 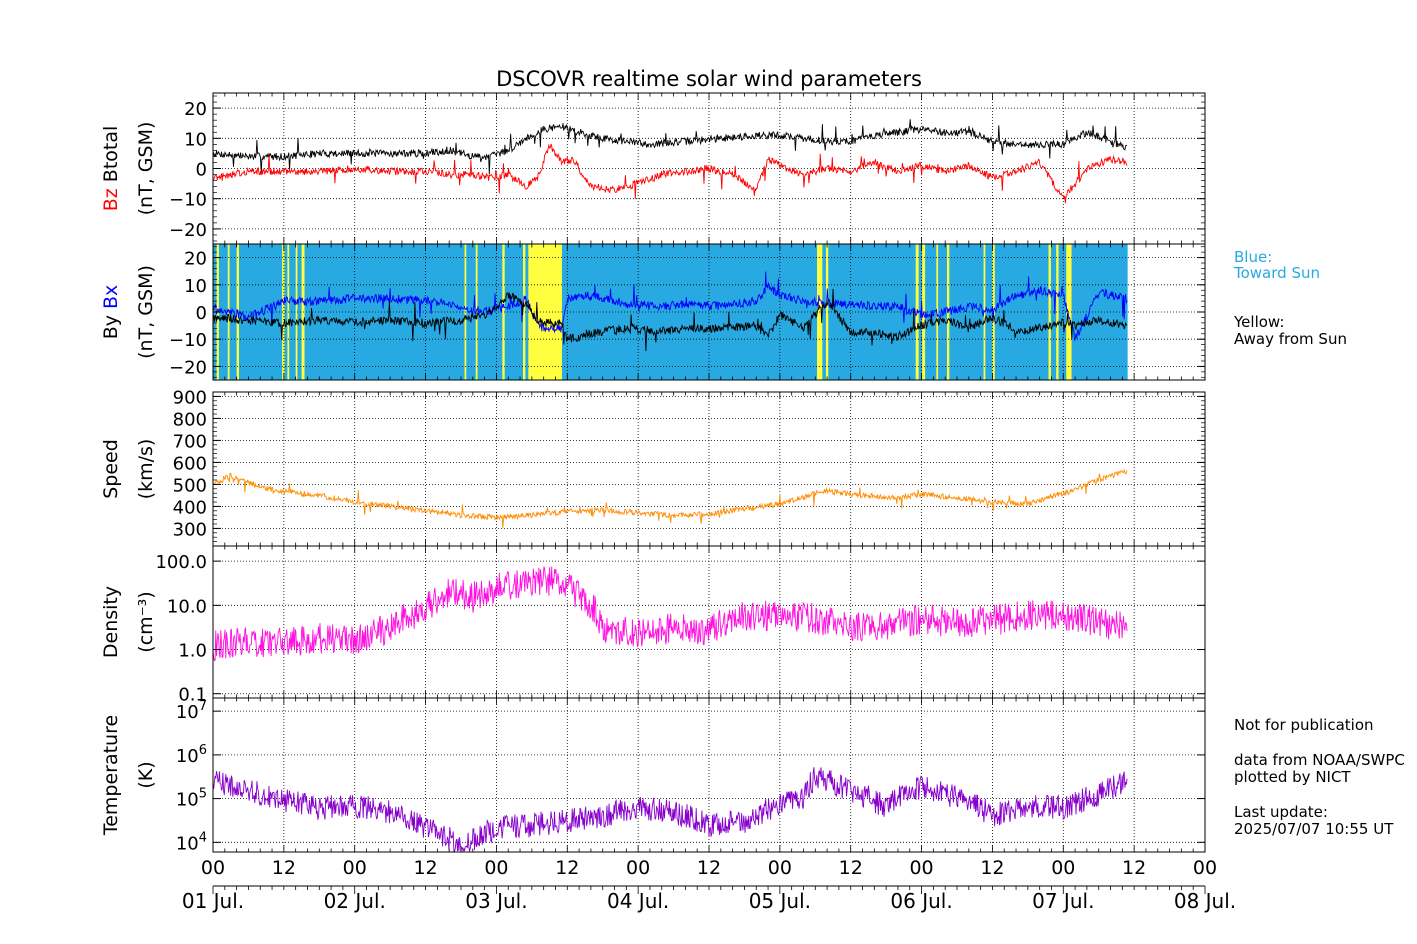 What do you see at coordinates (1304, 725) in the screenshot?
I see `note-not-for-publication: Not for publication` at bounding box center [1304, 725].